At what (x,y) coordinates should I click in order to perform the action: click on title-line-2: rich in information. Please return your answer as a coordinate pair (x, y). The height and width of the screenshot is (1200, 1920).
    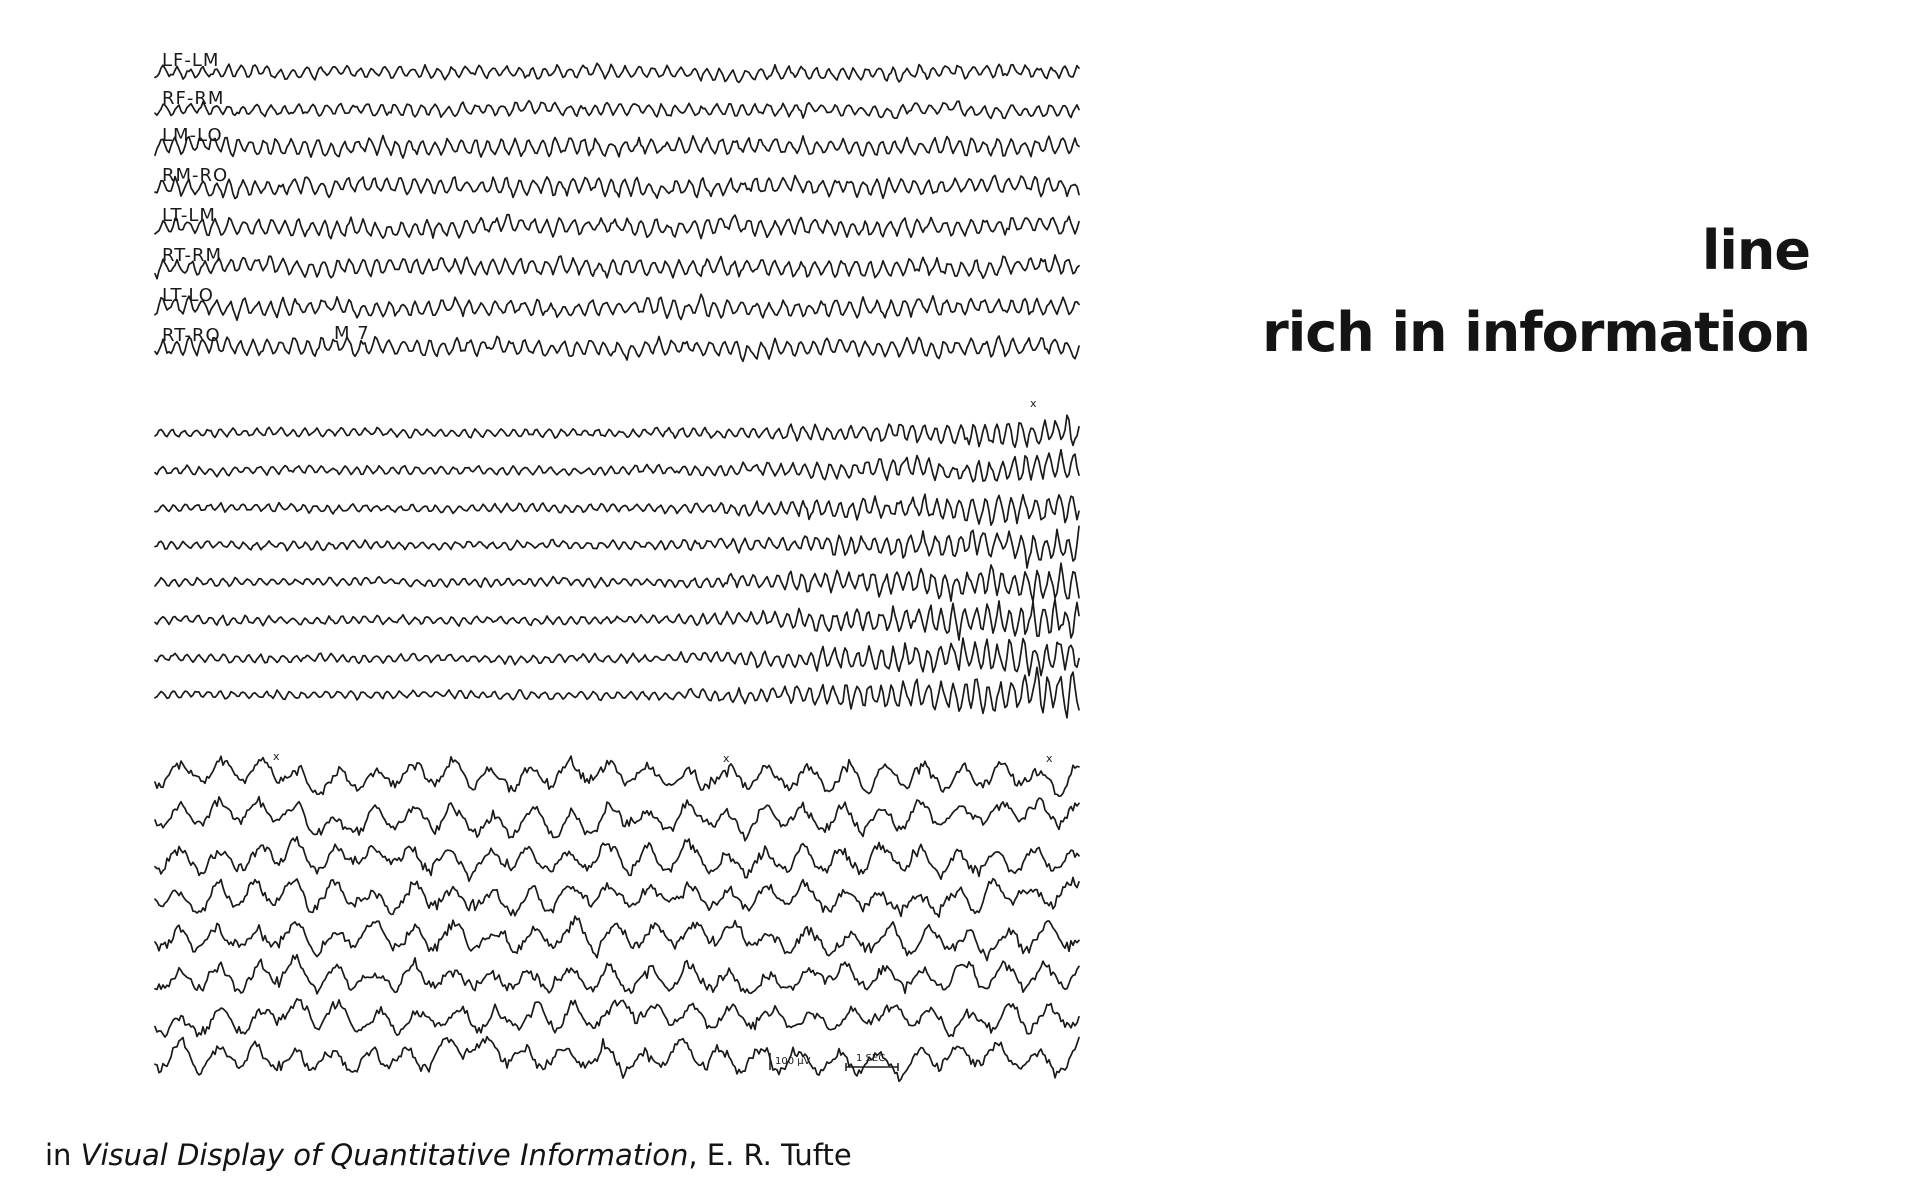
    Looking at the image, I should click on (1536, 332).